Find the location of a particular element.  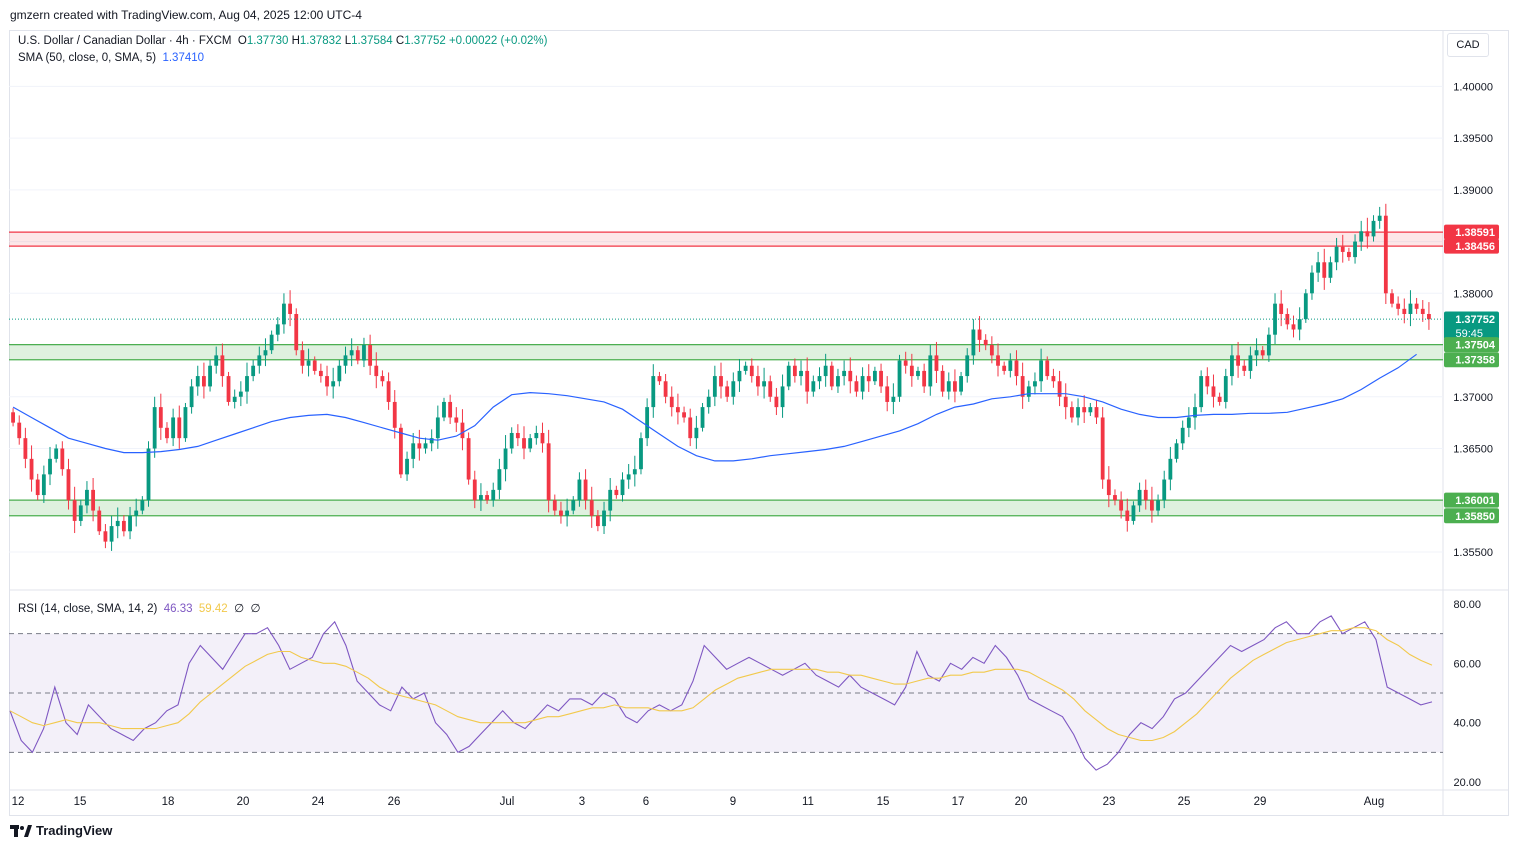

time-tick-label: Jul is located at coordinates (507, 802).